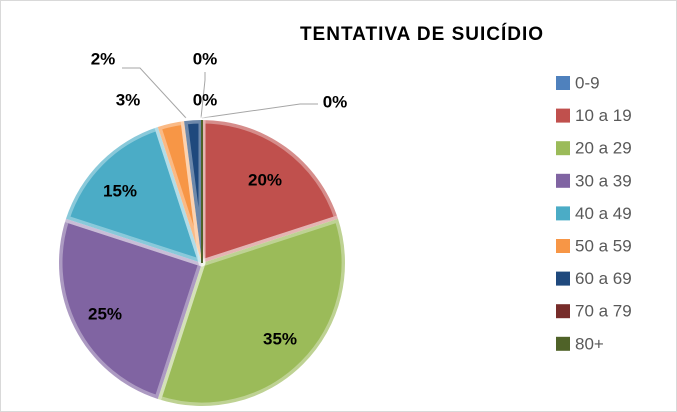 This screenshot has height=412, width=677. I want to click on legend-label: 50 a 59, so click(603, 245).